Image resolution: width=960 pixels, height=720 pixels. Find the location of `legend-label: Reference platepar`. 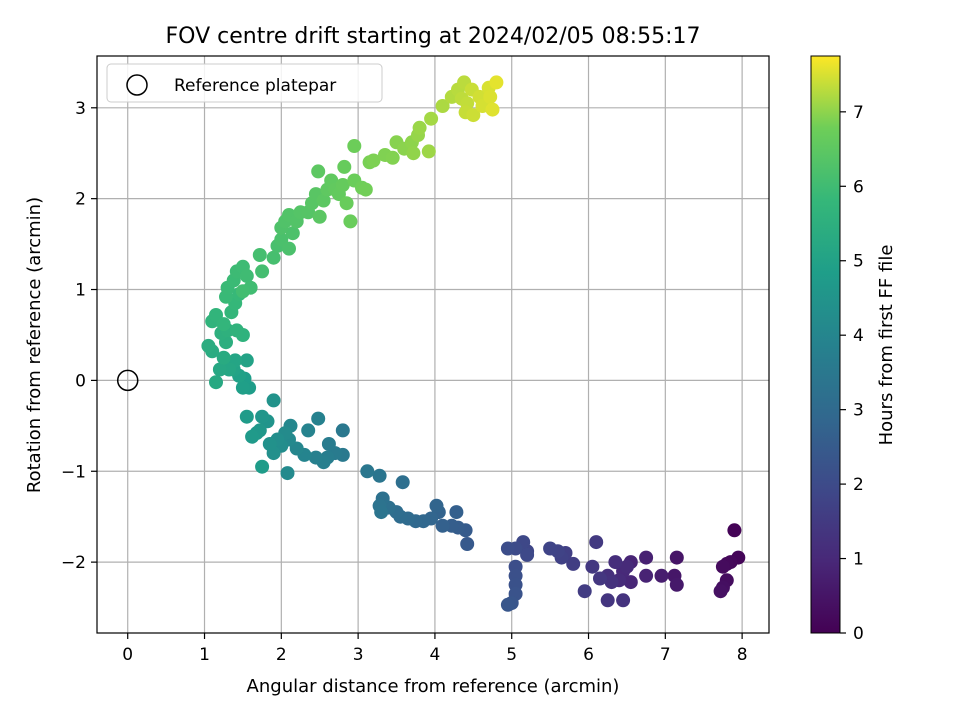

legend-label: Reference platepar is located at coordinates (255, 86).